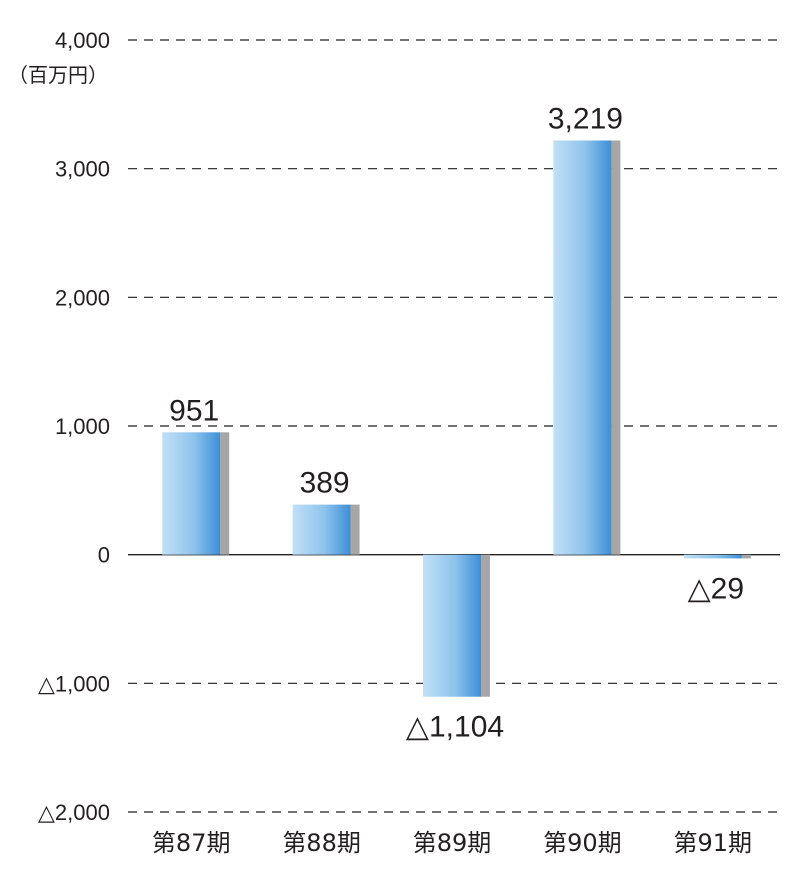  What do you see at coordinates (716, 588) in the screenshot?
I see `data-label: △29` at bounding box center [716, 588].